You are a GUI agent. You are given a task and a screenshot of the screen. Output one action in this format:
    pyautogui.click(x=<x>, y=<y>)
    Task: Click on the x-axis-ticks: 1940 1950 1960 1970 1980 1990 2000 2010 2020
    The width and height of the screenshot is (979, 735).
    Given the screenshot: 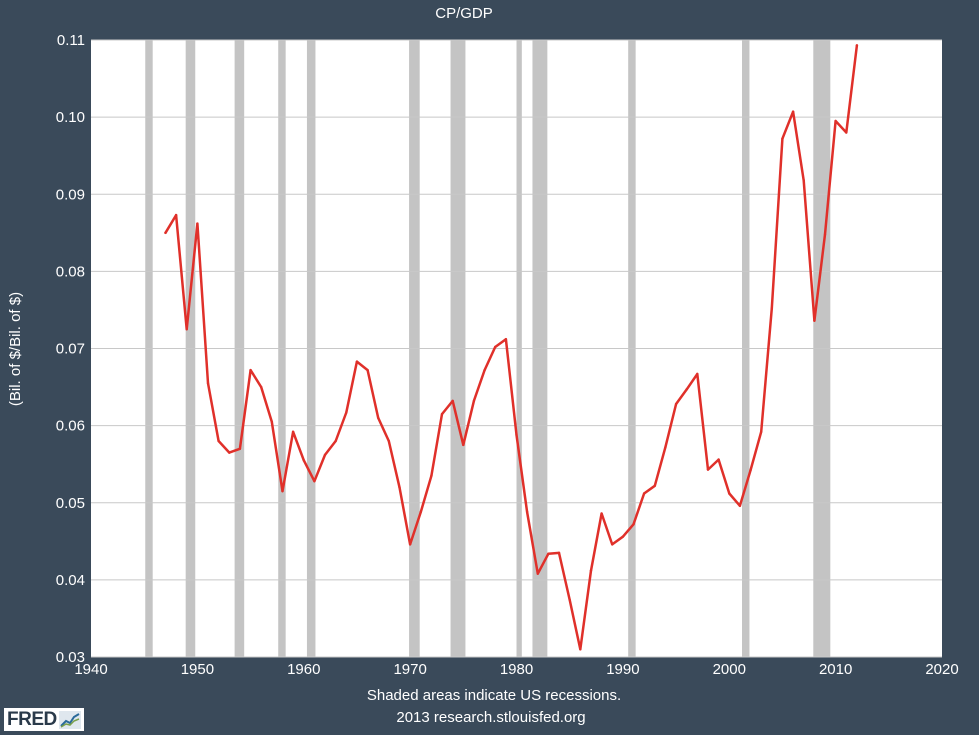 What is the action you would take?
    pyautogui.click(x=516, y=669)
    